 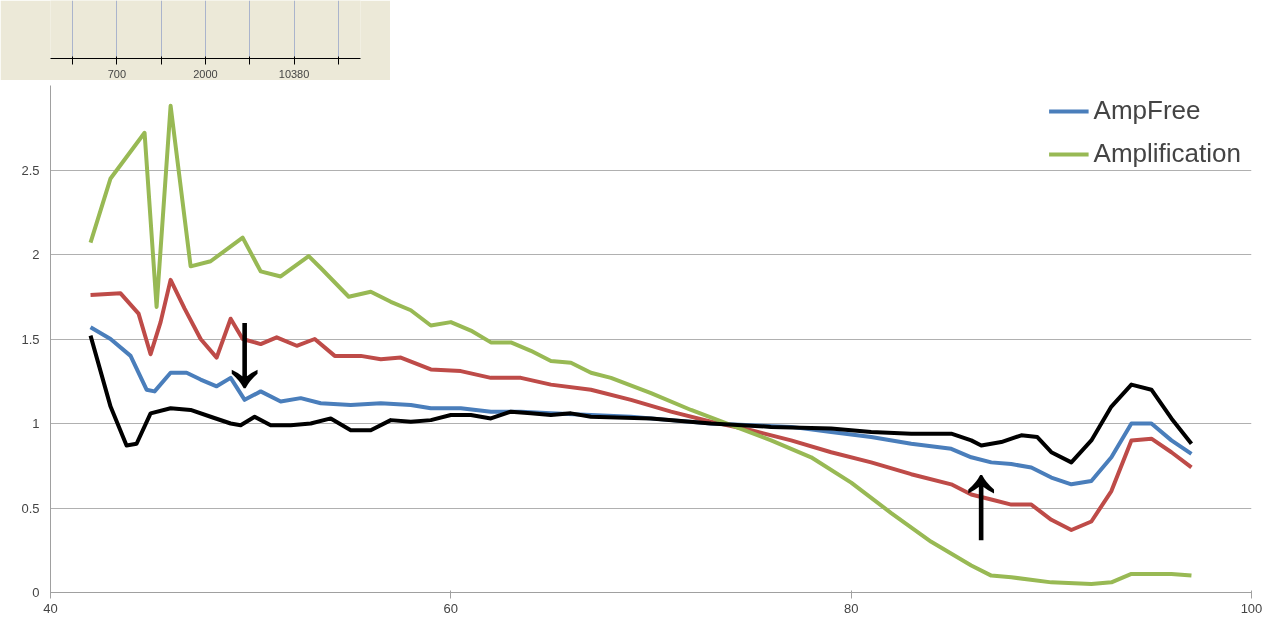 What do you see at coordinates (50, 608) in the screenshot?
I see `x-tick-label: 40` at bounding box center [50, 608].